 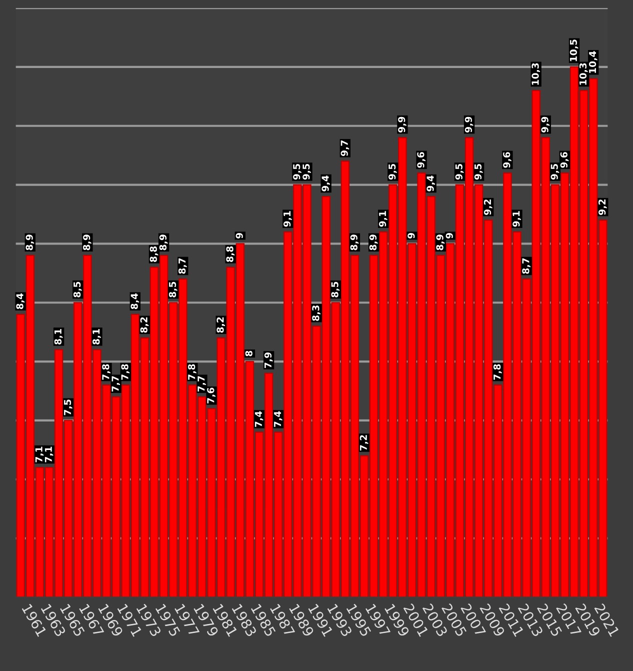 I want to click on data-label: 7,9, so click(x=268, y=360).